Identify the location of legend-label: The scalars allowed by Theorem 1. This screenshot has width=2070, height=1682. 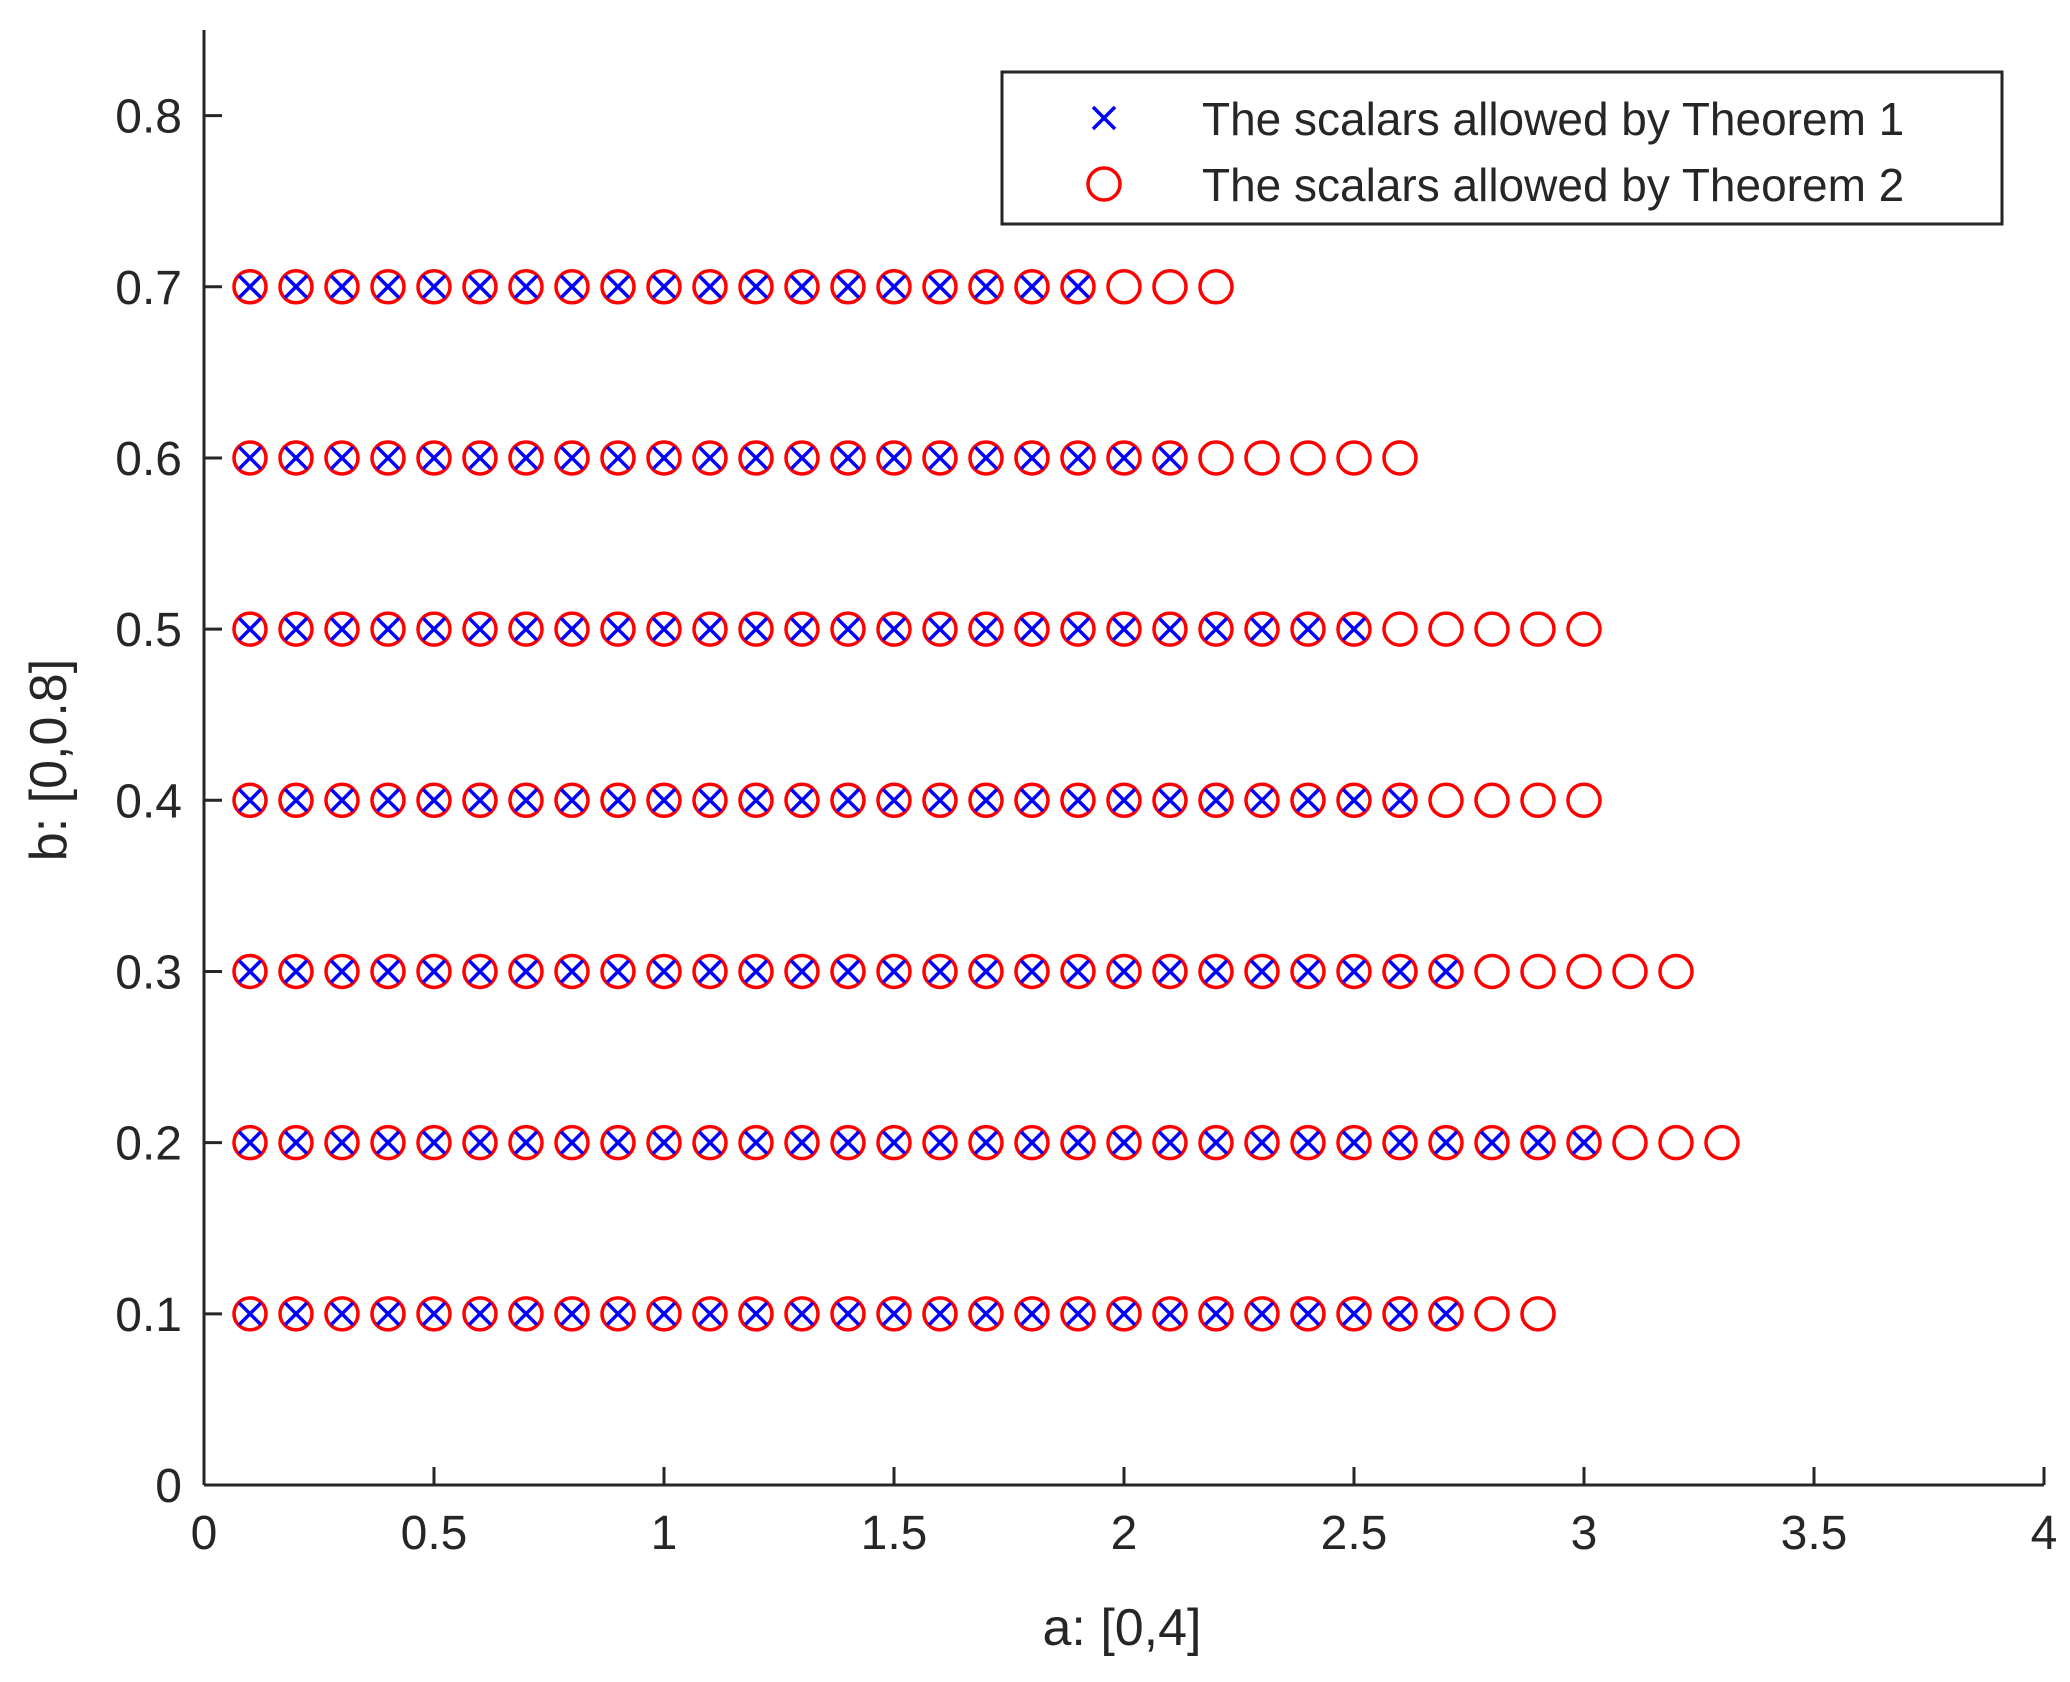
(1553, 119).